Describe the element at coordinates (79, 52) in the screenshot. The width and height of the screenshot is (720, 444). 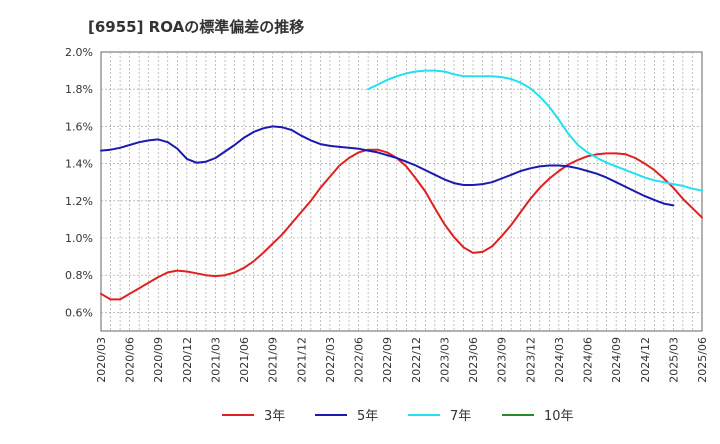
I see `y-tick-label: 2.0%` at that location.